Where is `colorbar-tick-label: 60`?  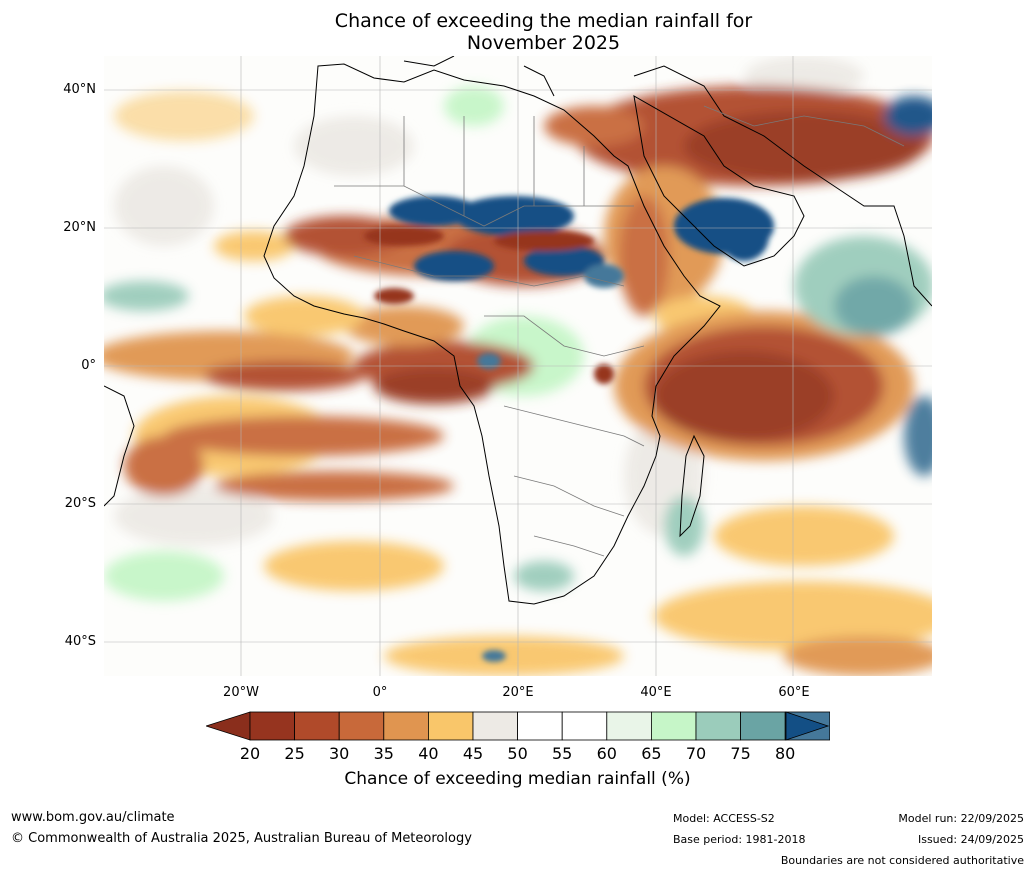 colorbar-tick-label: 60 is located at coordinates (606, 753).